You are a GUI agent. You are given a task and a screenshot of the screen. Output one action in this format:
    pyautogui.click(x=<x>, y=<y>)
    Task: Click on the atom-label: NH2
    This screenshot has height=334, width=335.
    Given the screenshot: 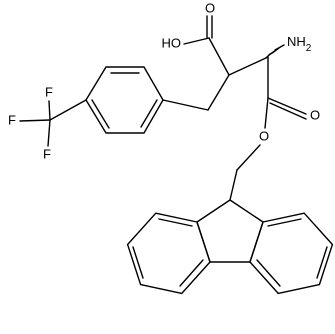 What is the action you would take?
    pyautogui.click(x=299, y=43)
    